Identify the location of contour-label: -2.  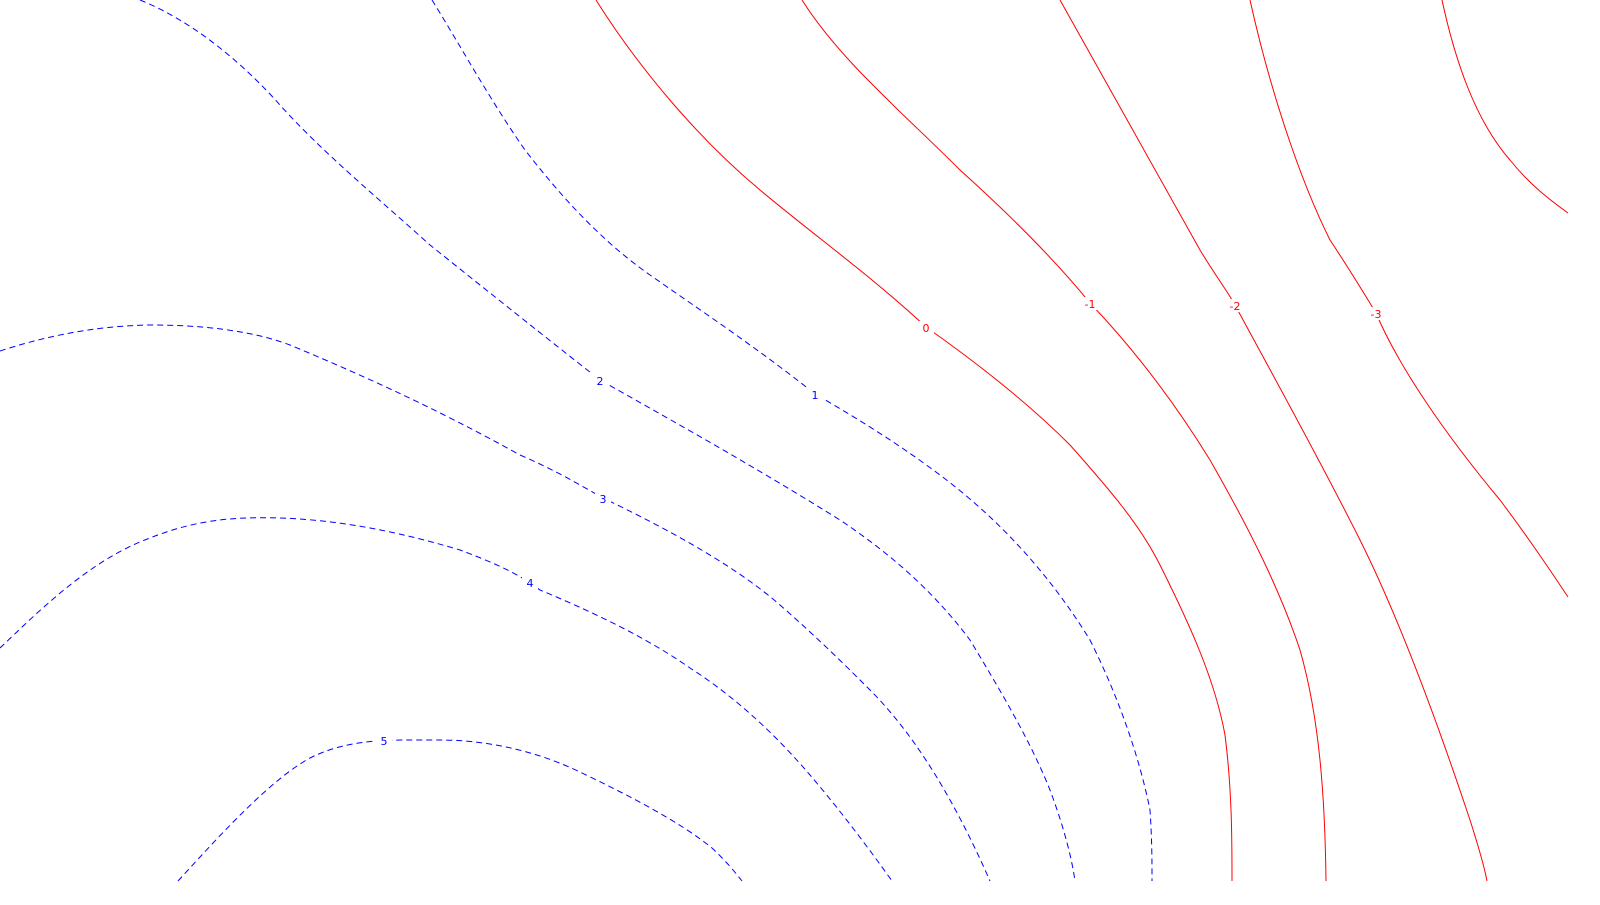
(1235, 306).